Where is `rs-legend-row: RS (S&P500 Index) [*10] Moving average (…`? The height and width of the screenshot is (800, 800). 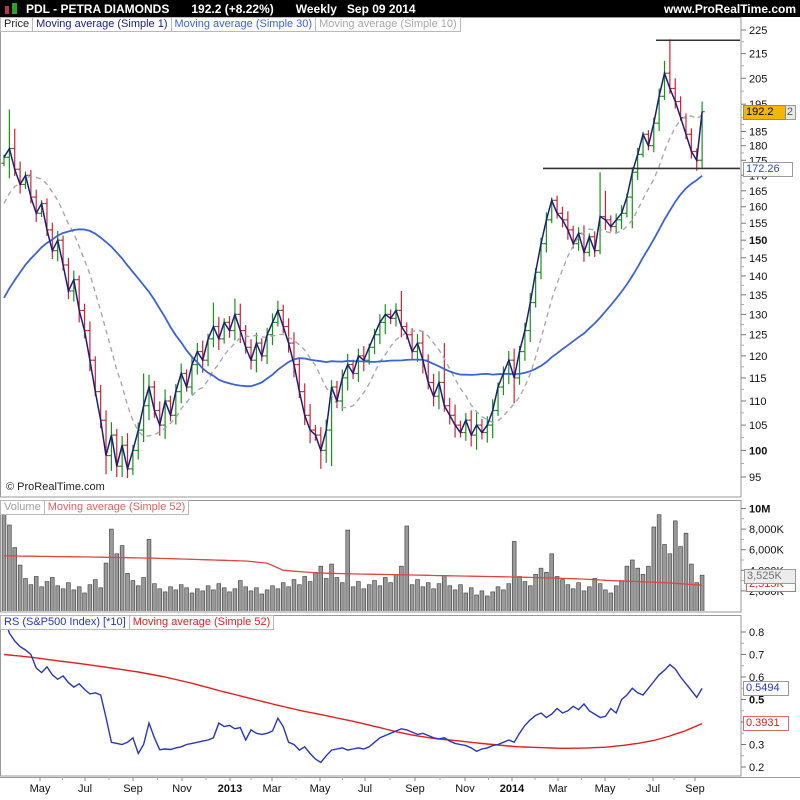
rs-legend-row: RS (S&P500 Index) [*10] Moving average (… is located at coordinates (137, 622).